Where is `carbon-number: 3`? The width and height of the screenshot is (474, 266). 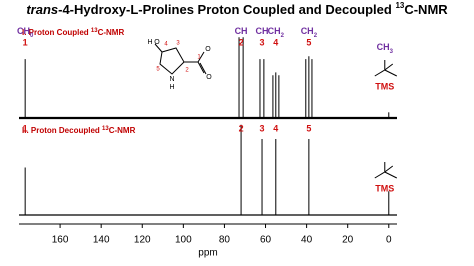
carbon-number: 3 is located at coordinates (178, 44).